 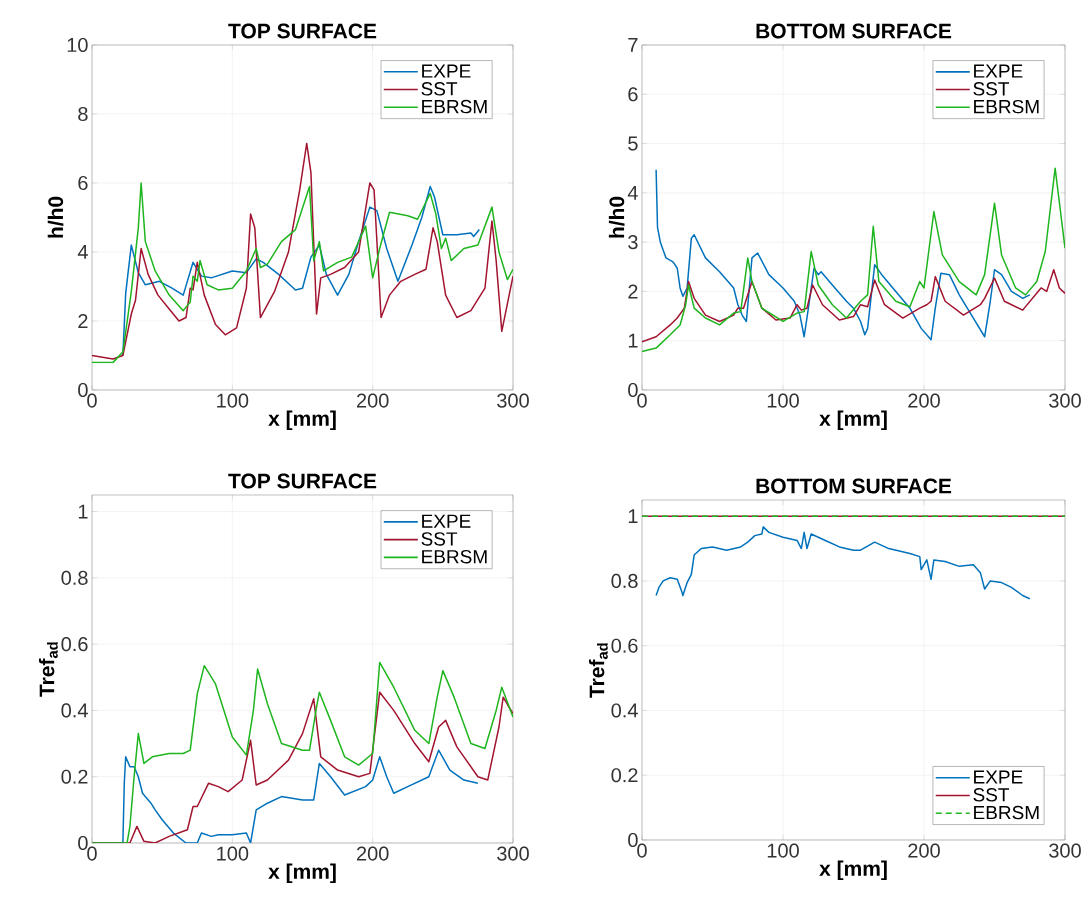 I want to click on y-tick-label: 10, so click(x=77, y=45).